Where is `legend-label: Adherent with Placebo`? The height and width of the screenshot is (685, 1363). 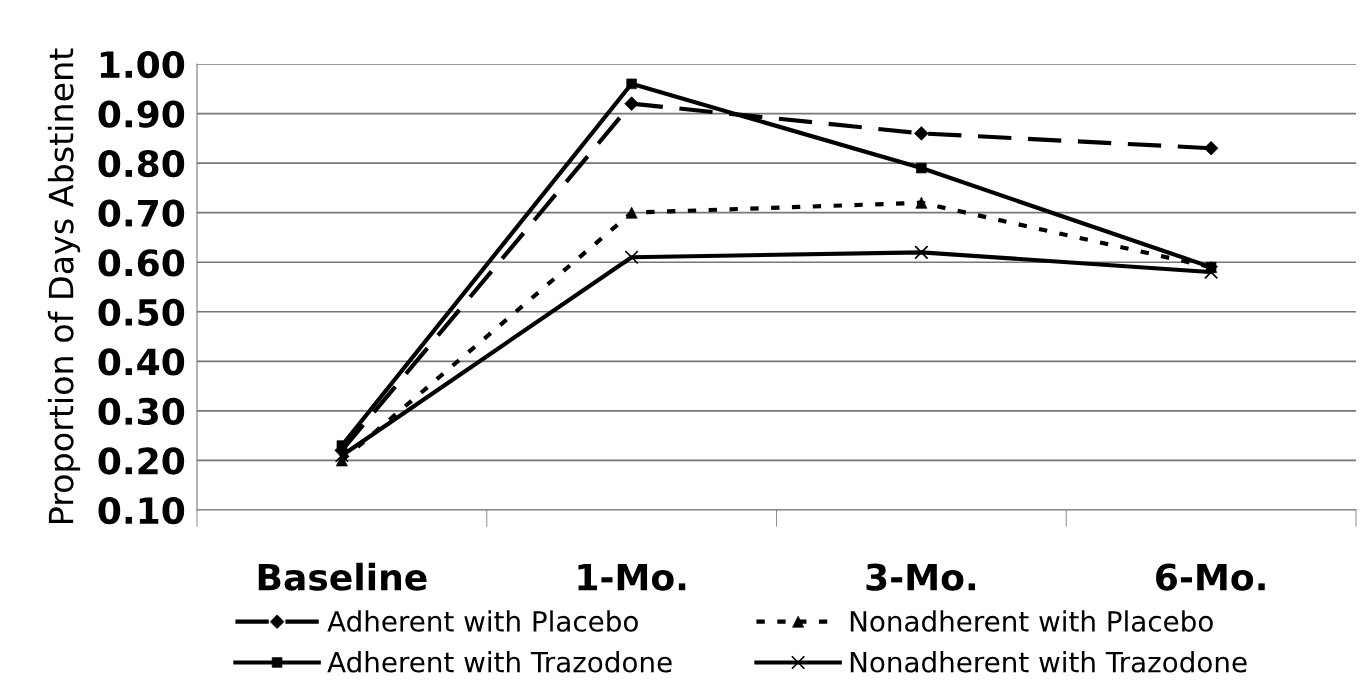 legend-label: Adherent with Placebo is located at coordinates (482, 621).